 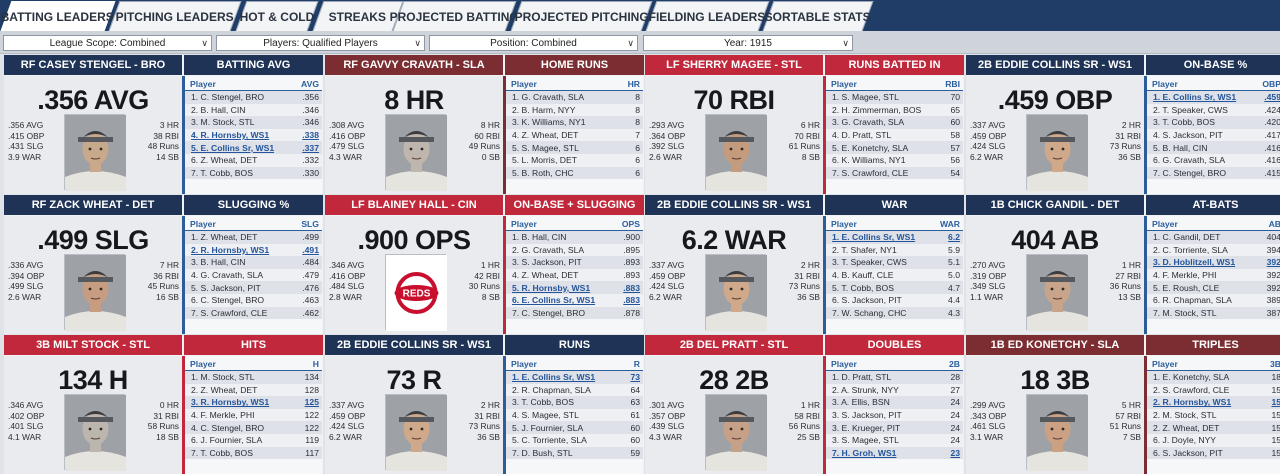 What do you see at coordinates (1213, 427) in the screenshot?
I see `leaderboard-row: 2. Z. Wheat, DET 15` at bounding box center [1213, 427].